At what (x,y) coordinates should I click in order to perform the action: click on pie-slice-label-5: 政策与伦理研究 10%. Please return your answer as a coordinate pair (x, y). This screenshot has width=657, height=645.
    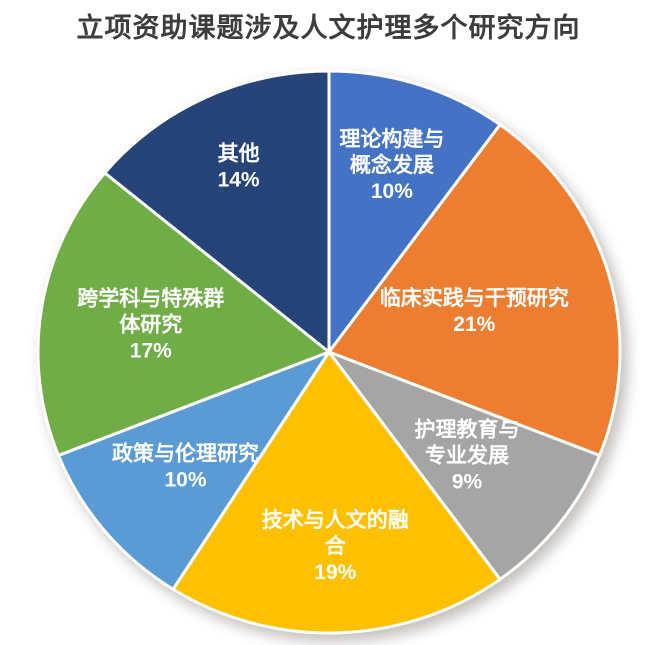
    Looking at the image, I should click on (185, 466).